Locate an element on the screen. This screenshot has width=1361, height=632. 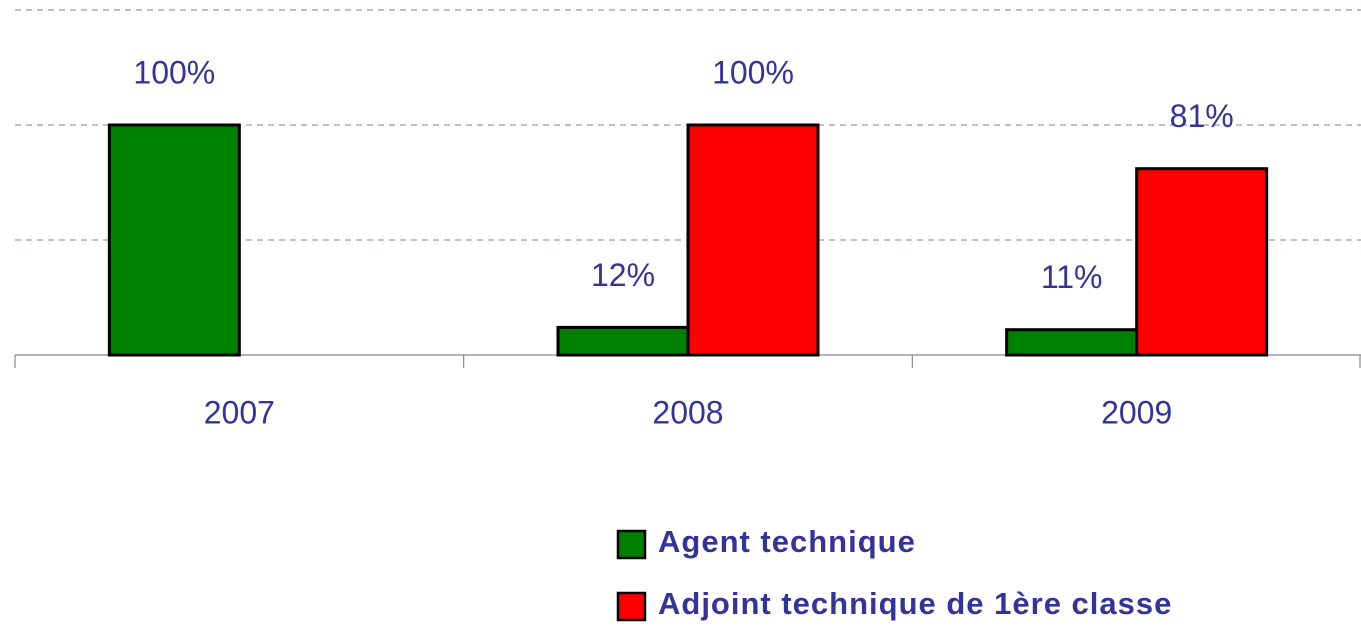
legend-label: Agent technique is located at coordinates (787, 541).